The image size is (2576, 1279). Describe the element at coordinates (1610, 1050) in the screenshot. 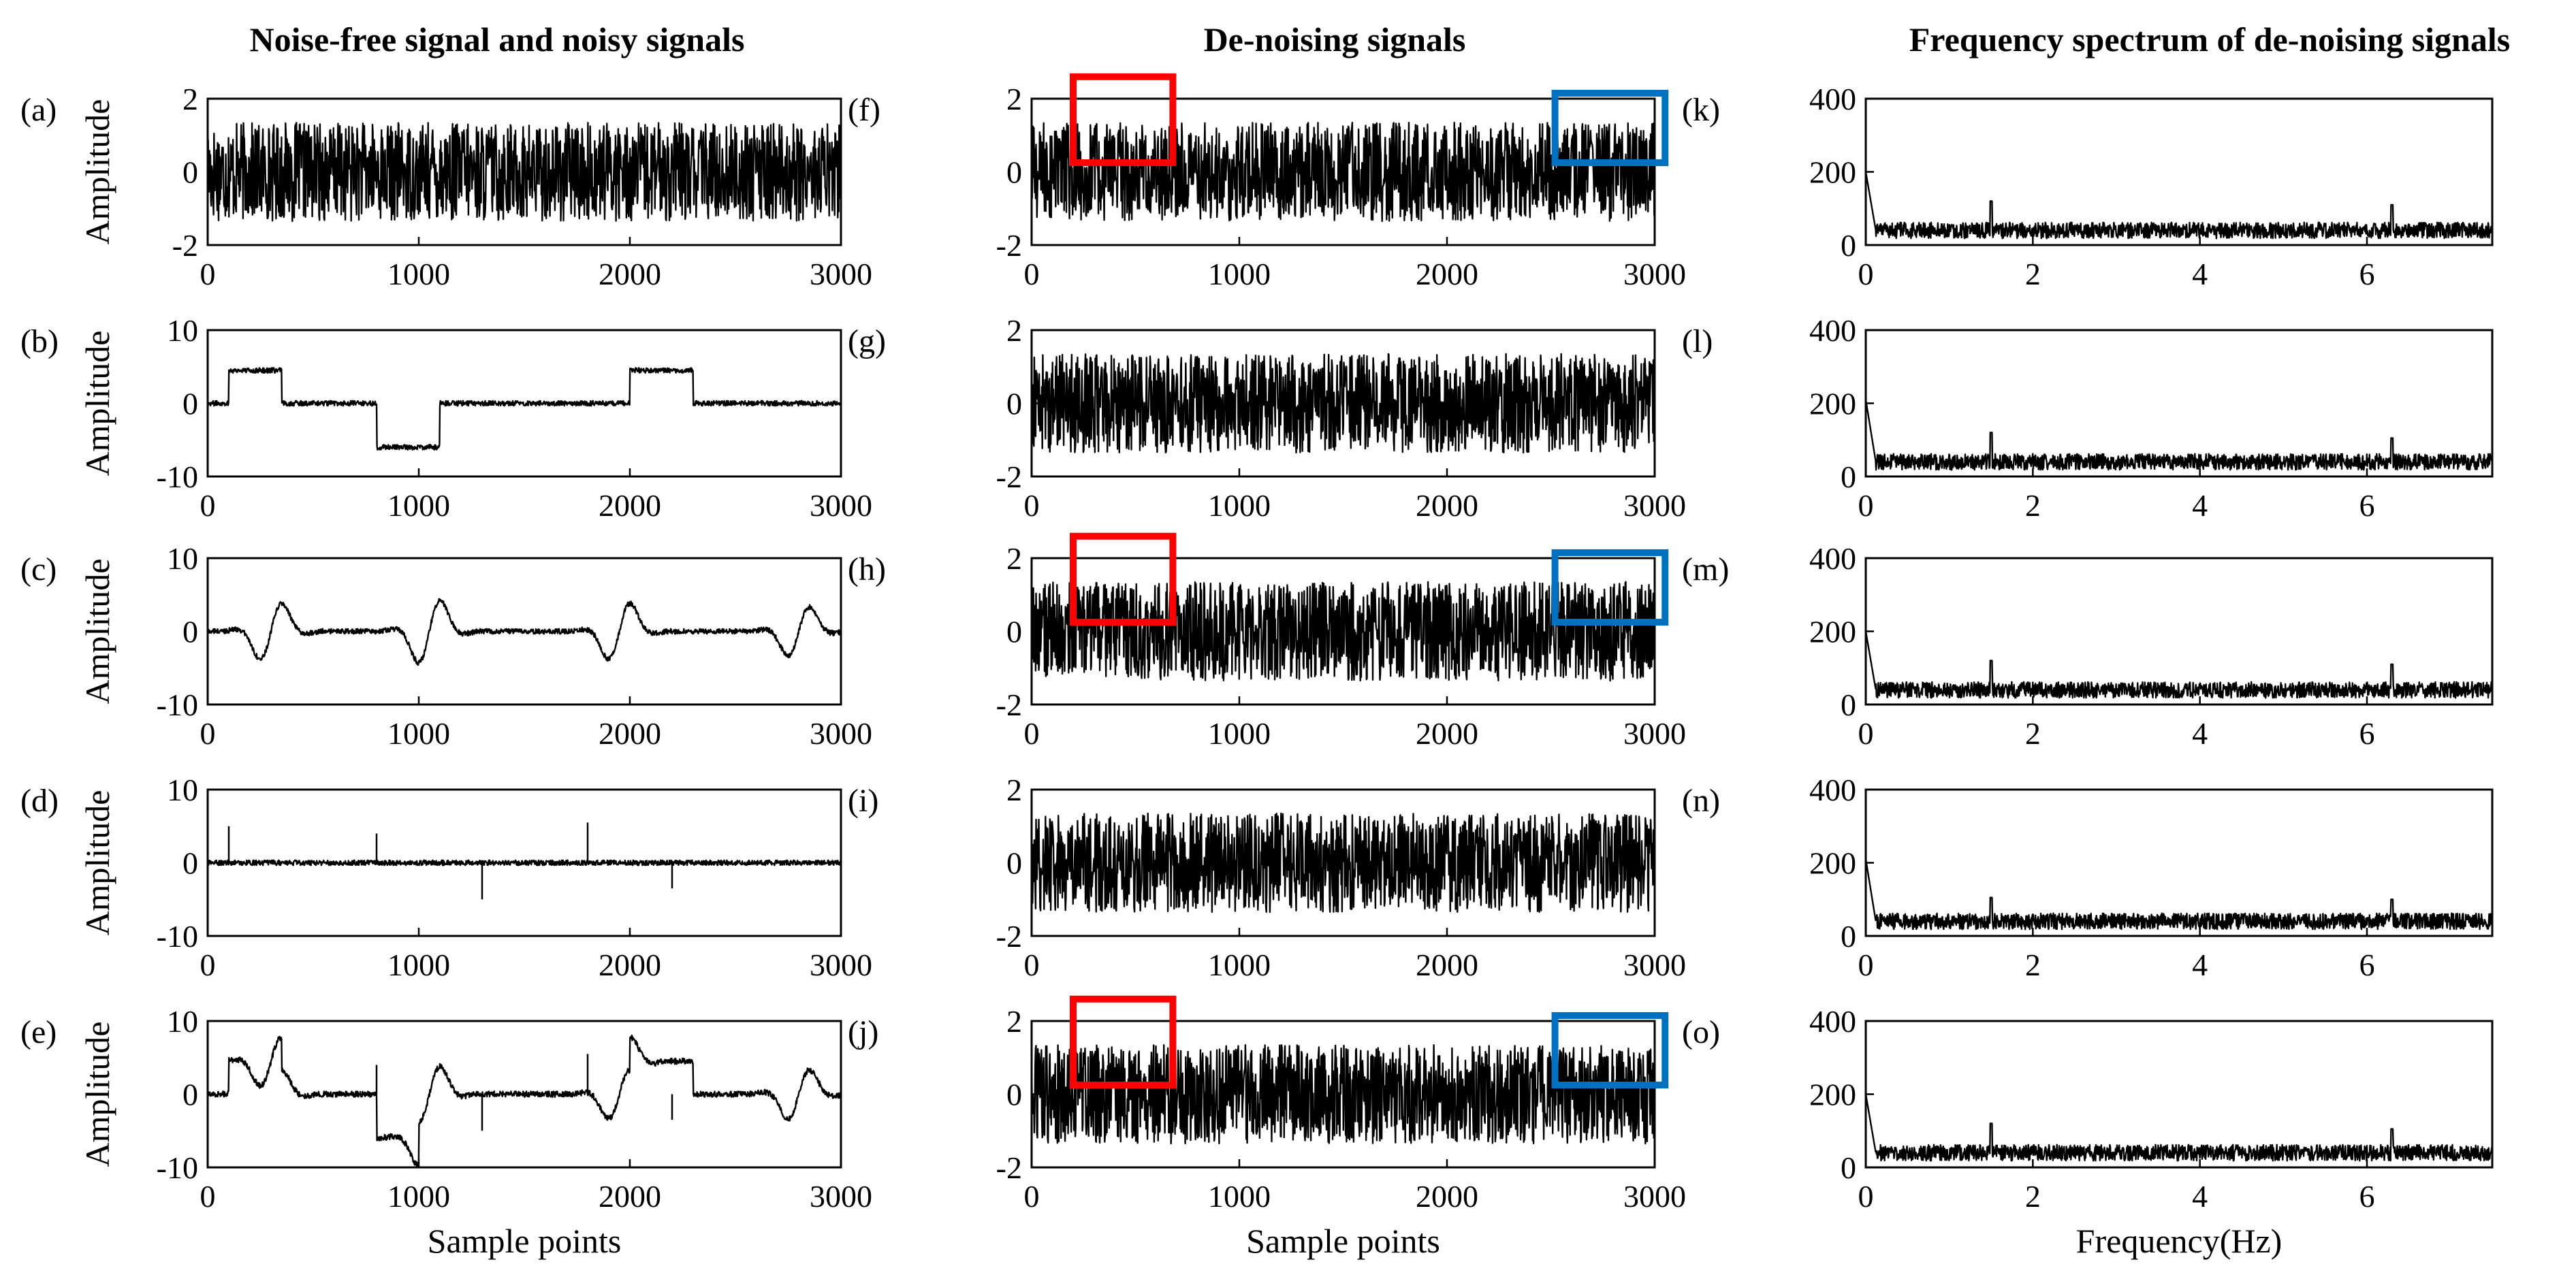

I see `blue-highlight-box` at that location.